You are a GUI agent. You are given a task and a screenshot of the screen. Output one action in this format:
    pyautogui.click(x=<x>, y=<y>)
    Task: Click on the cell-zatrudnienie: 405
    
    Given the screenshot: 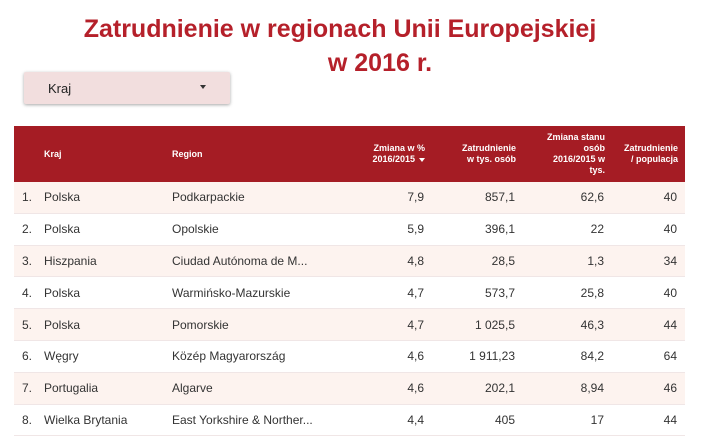 What is the action you would take?
    pyautogui.click(x=477, y=420)
    